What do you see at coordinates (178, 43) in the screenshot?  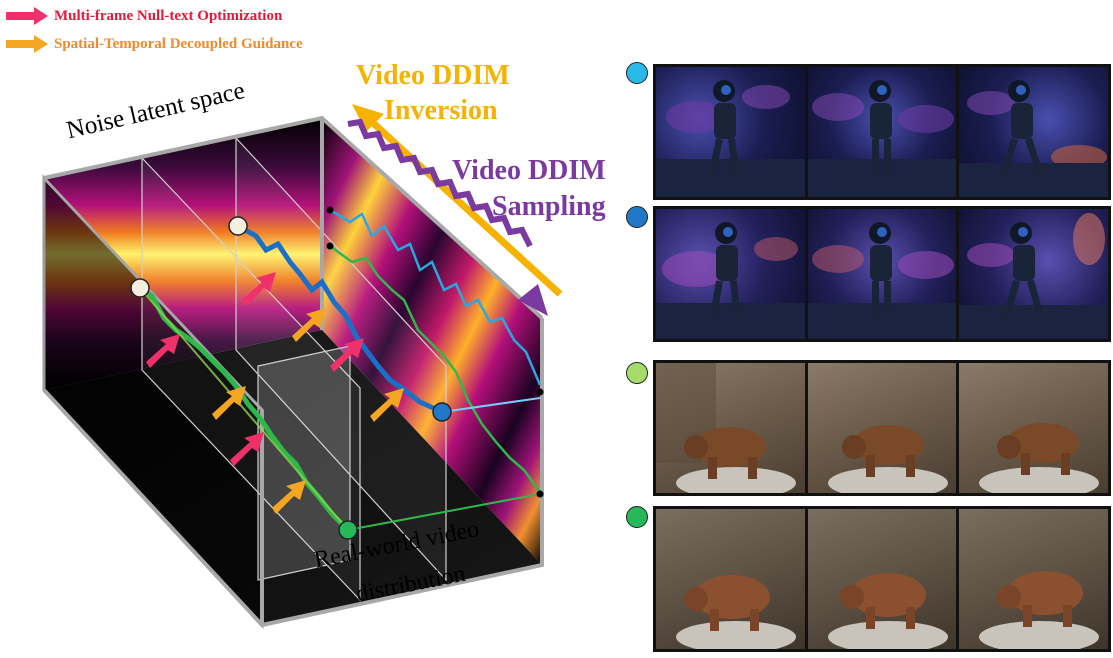 I see `legend-label: Spatial-Temporal Decoupled Guidance` at bounding box center [178, 43].